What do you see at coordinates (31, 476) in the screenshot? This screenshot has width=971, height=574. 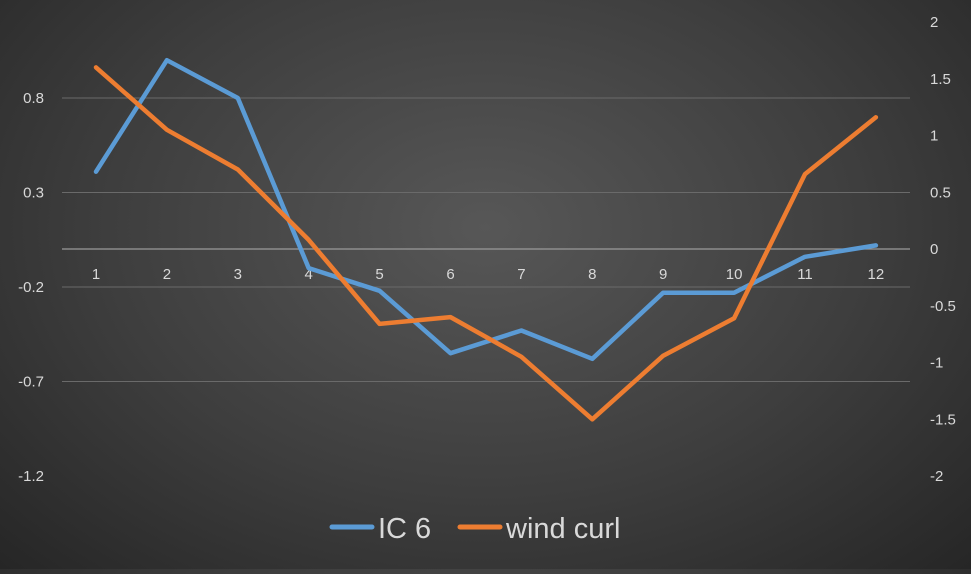 I see `left-y-tick-label: -1.2` at bounding box center [31, 476].